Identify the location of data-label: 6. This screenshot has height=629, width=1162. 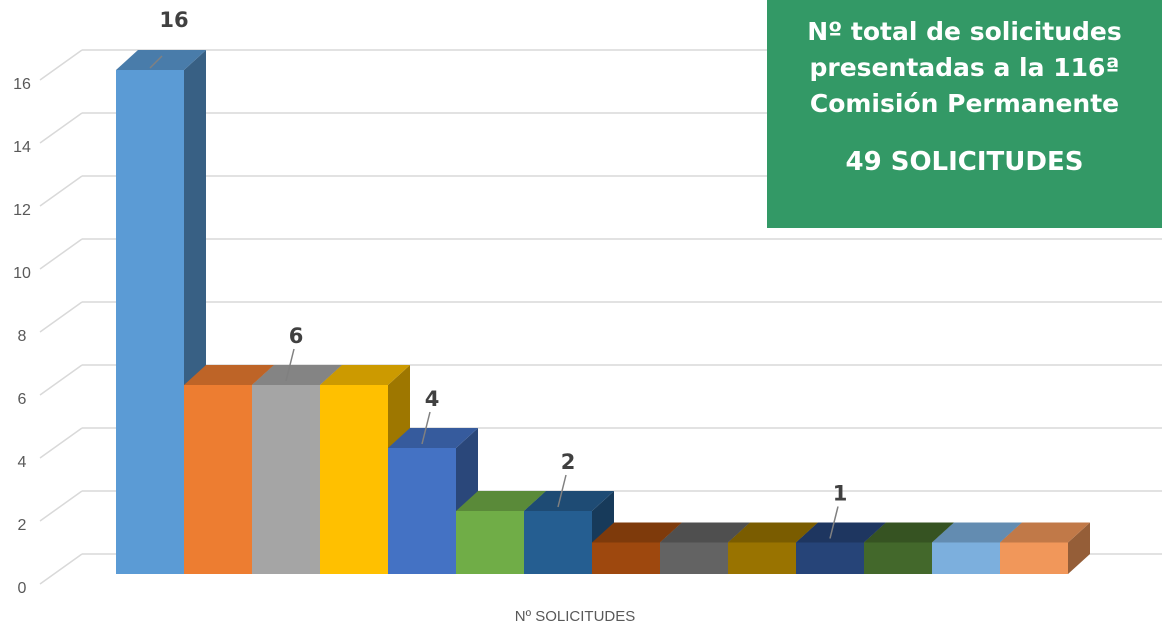
(296, 336).